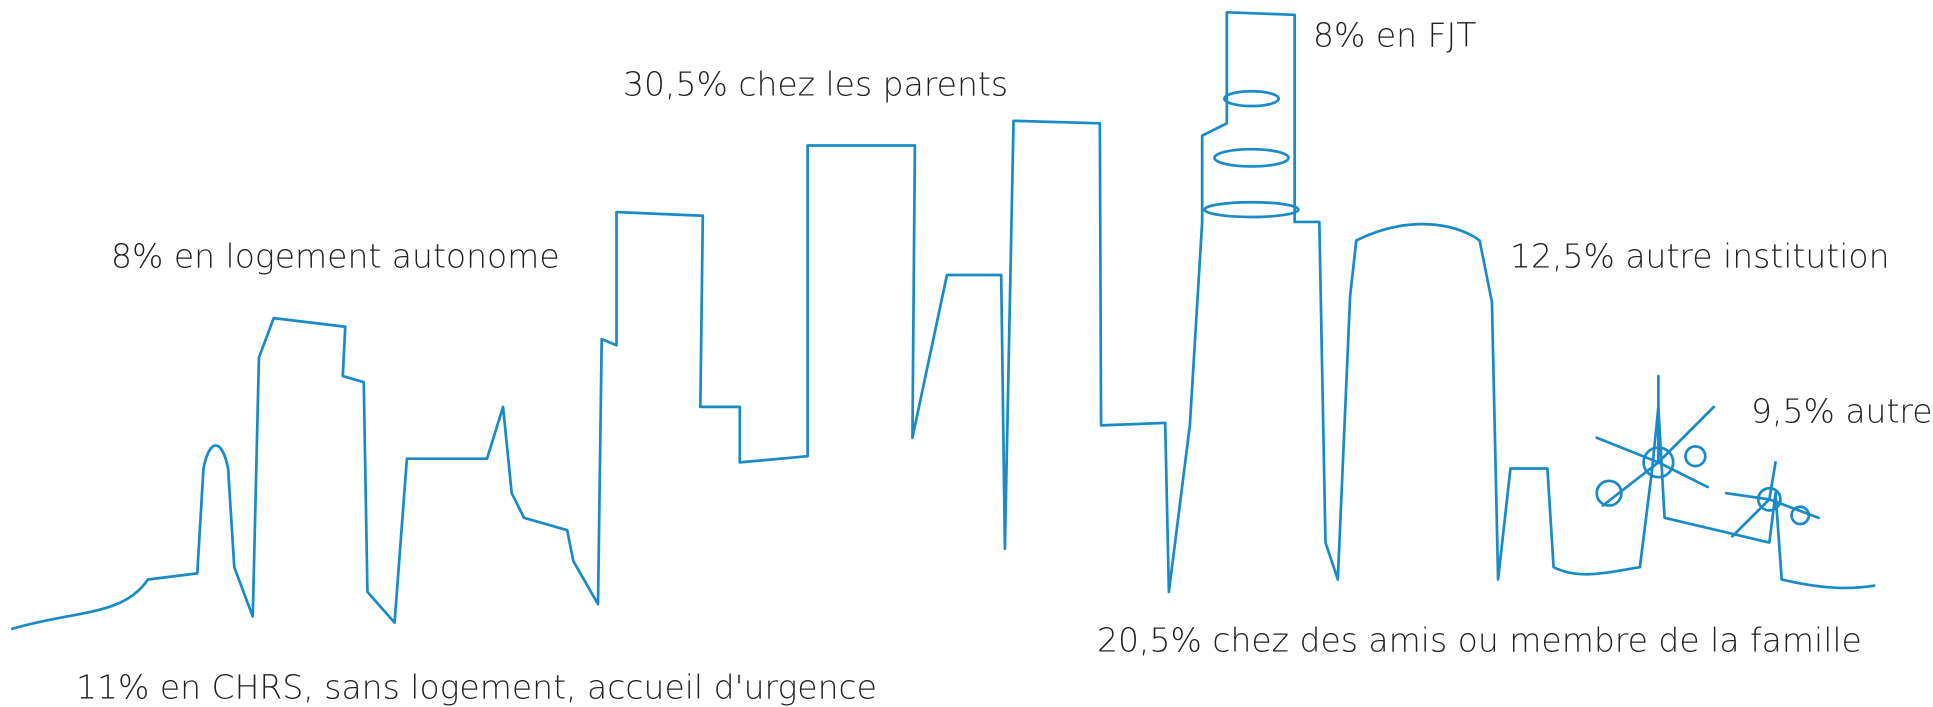 The image size is (1933, 707). What do you see at coordinates (1700, 256) in the screenshot?
I see `label: 12,5% autre institution` at bounding box center [1700, 256].